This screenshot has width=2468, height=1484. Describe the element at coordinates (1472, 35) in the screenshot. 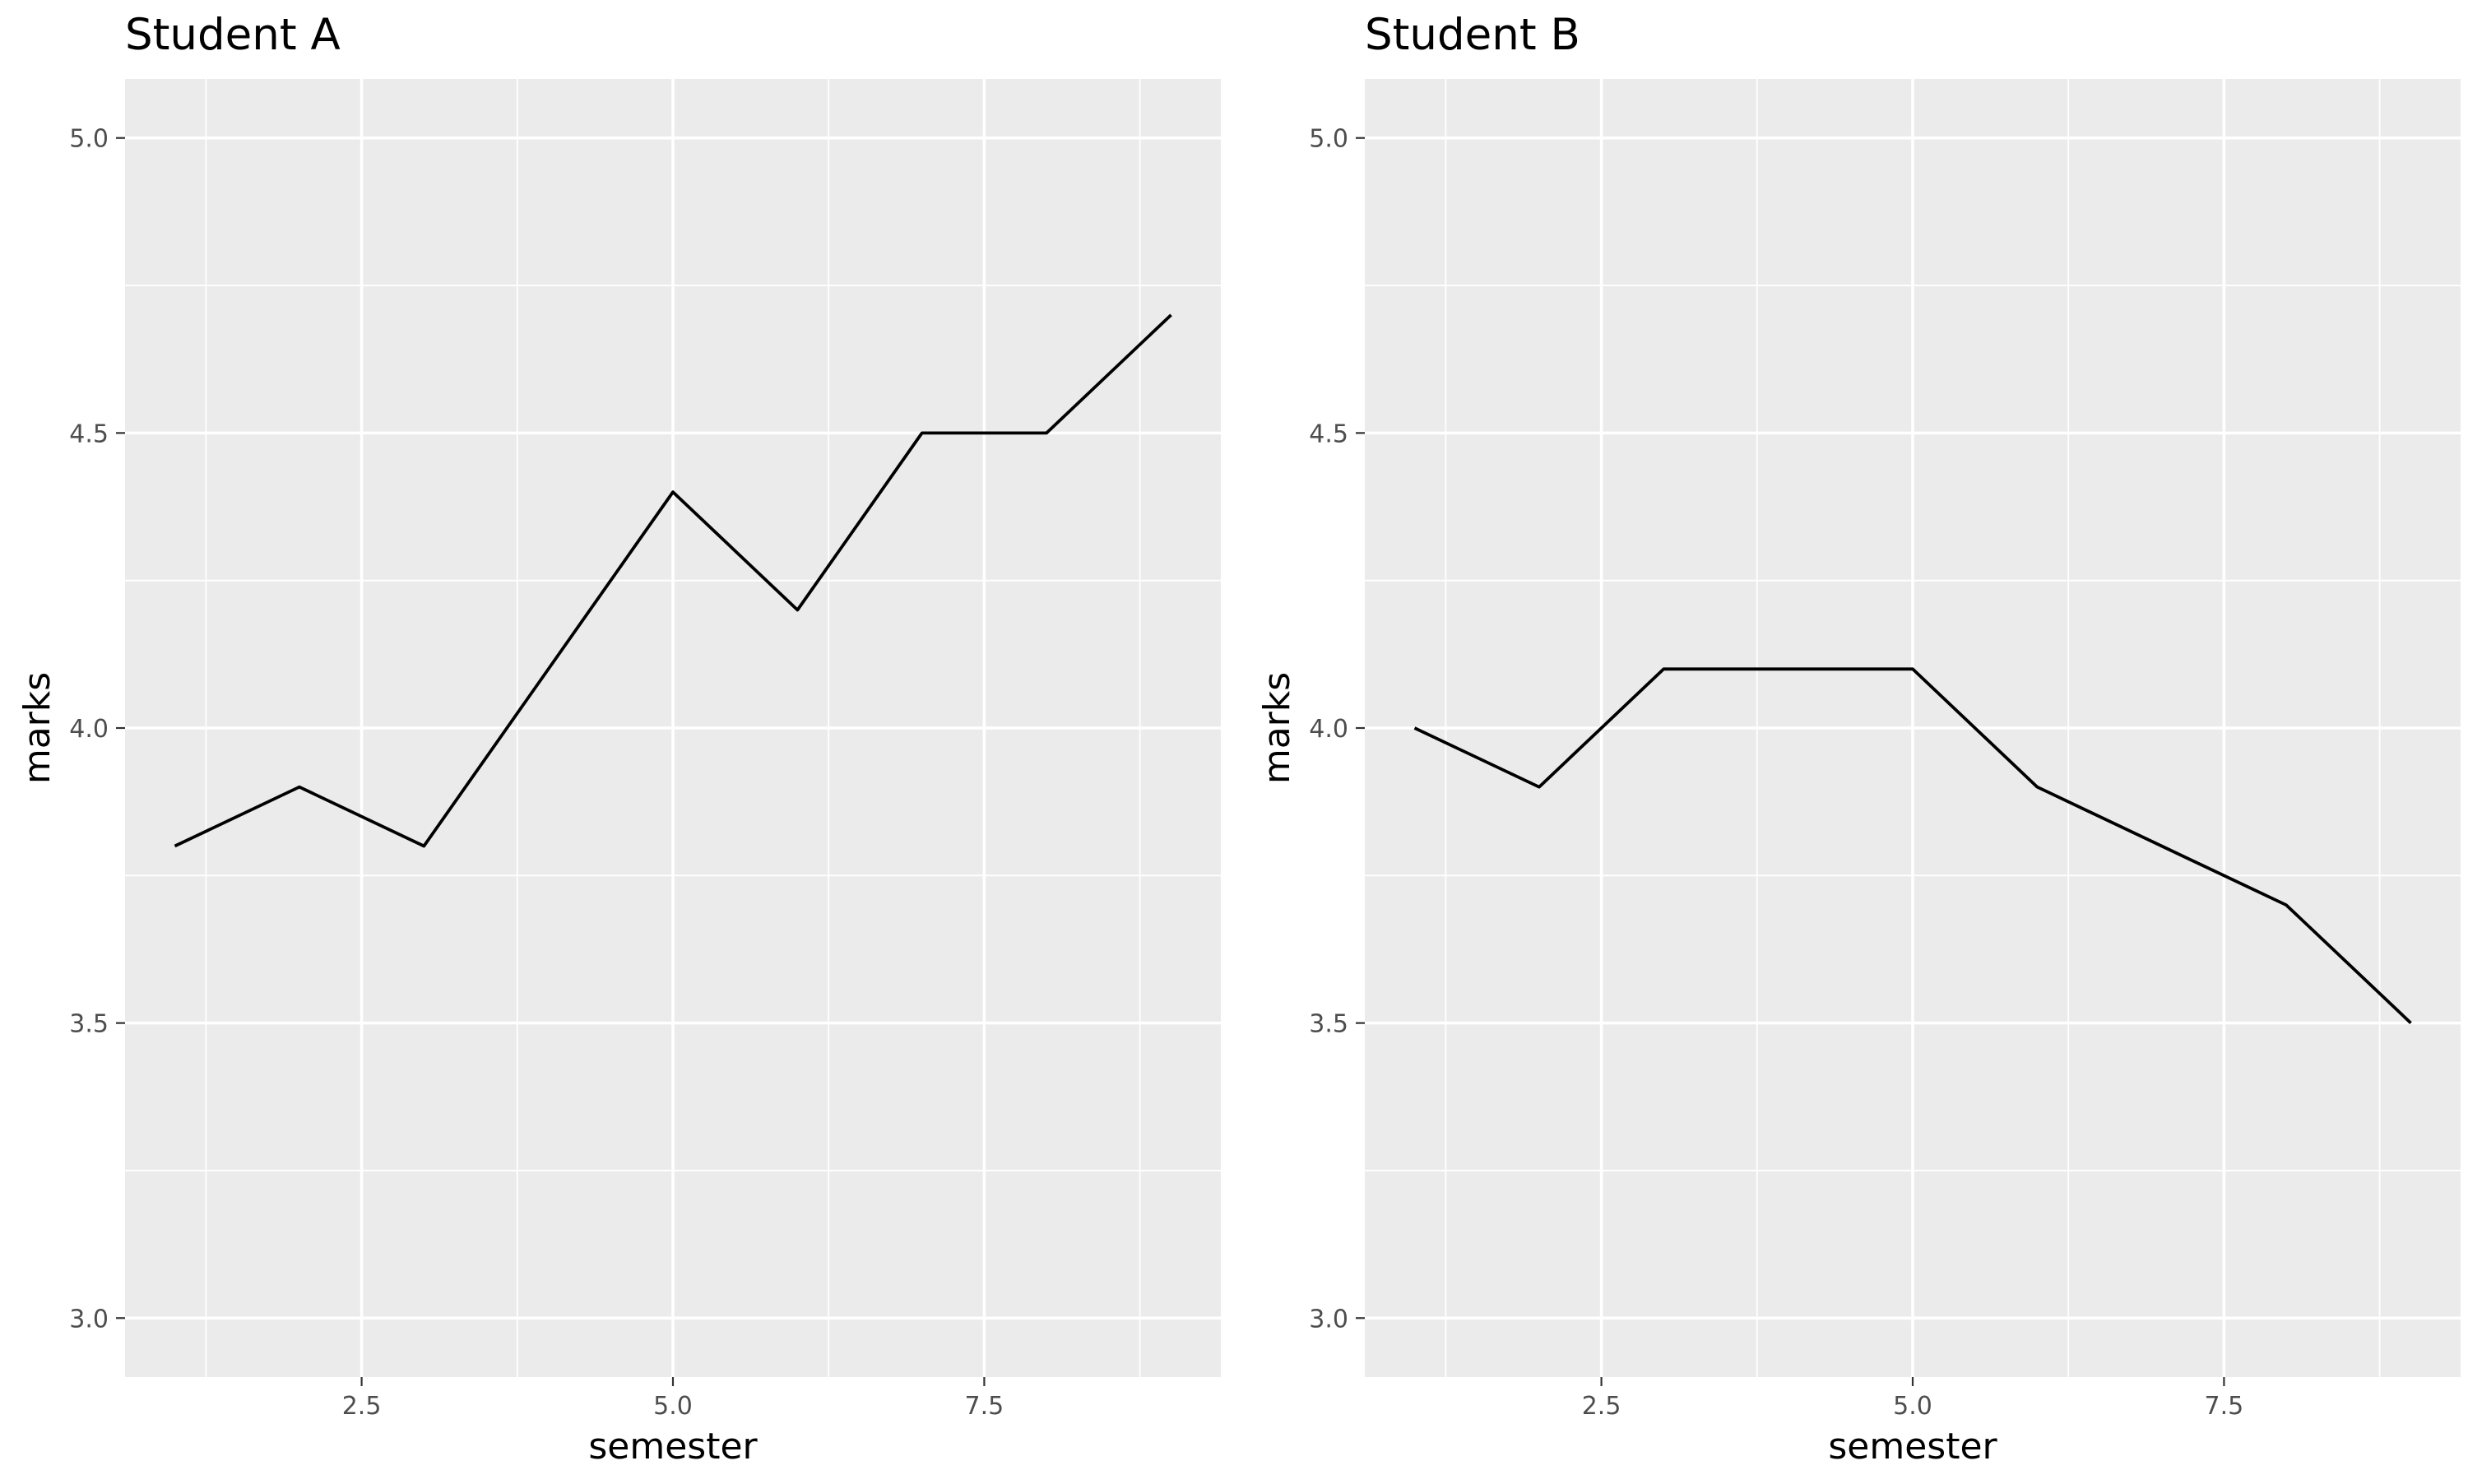

I see `chart-title: Student B` at that location.